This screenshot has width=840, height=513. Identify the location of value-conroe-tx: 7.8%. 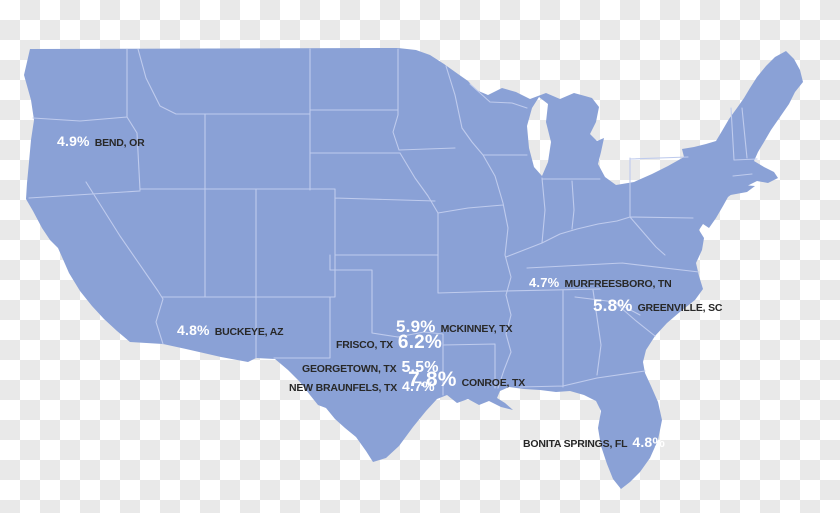
(432, 379).